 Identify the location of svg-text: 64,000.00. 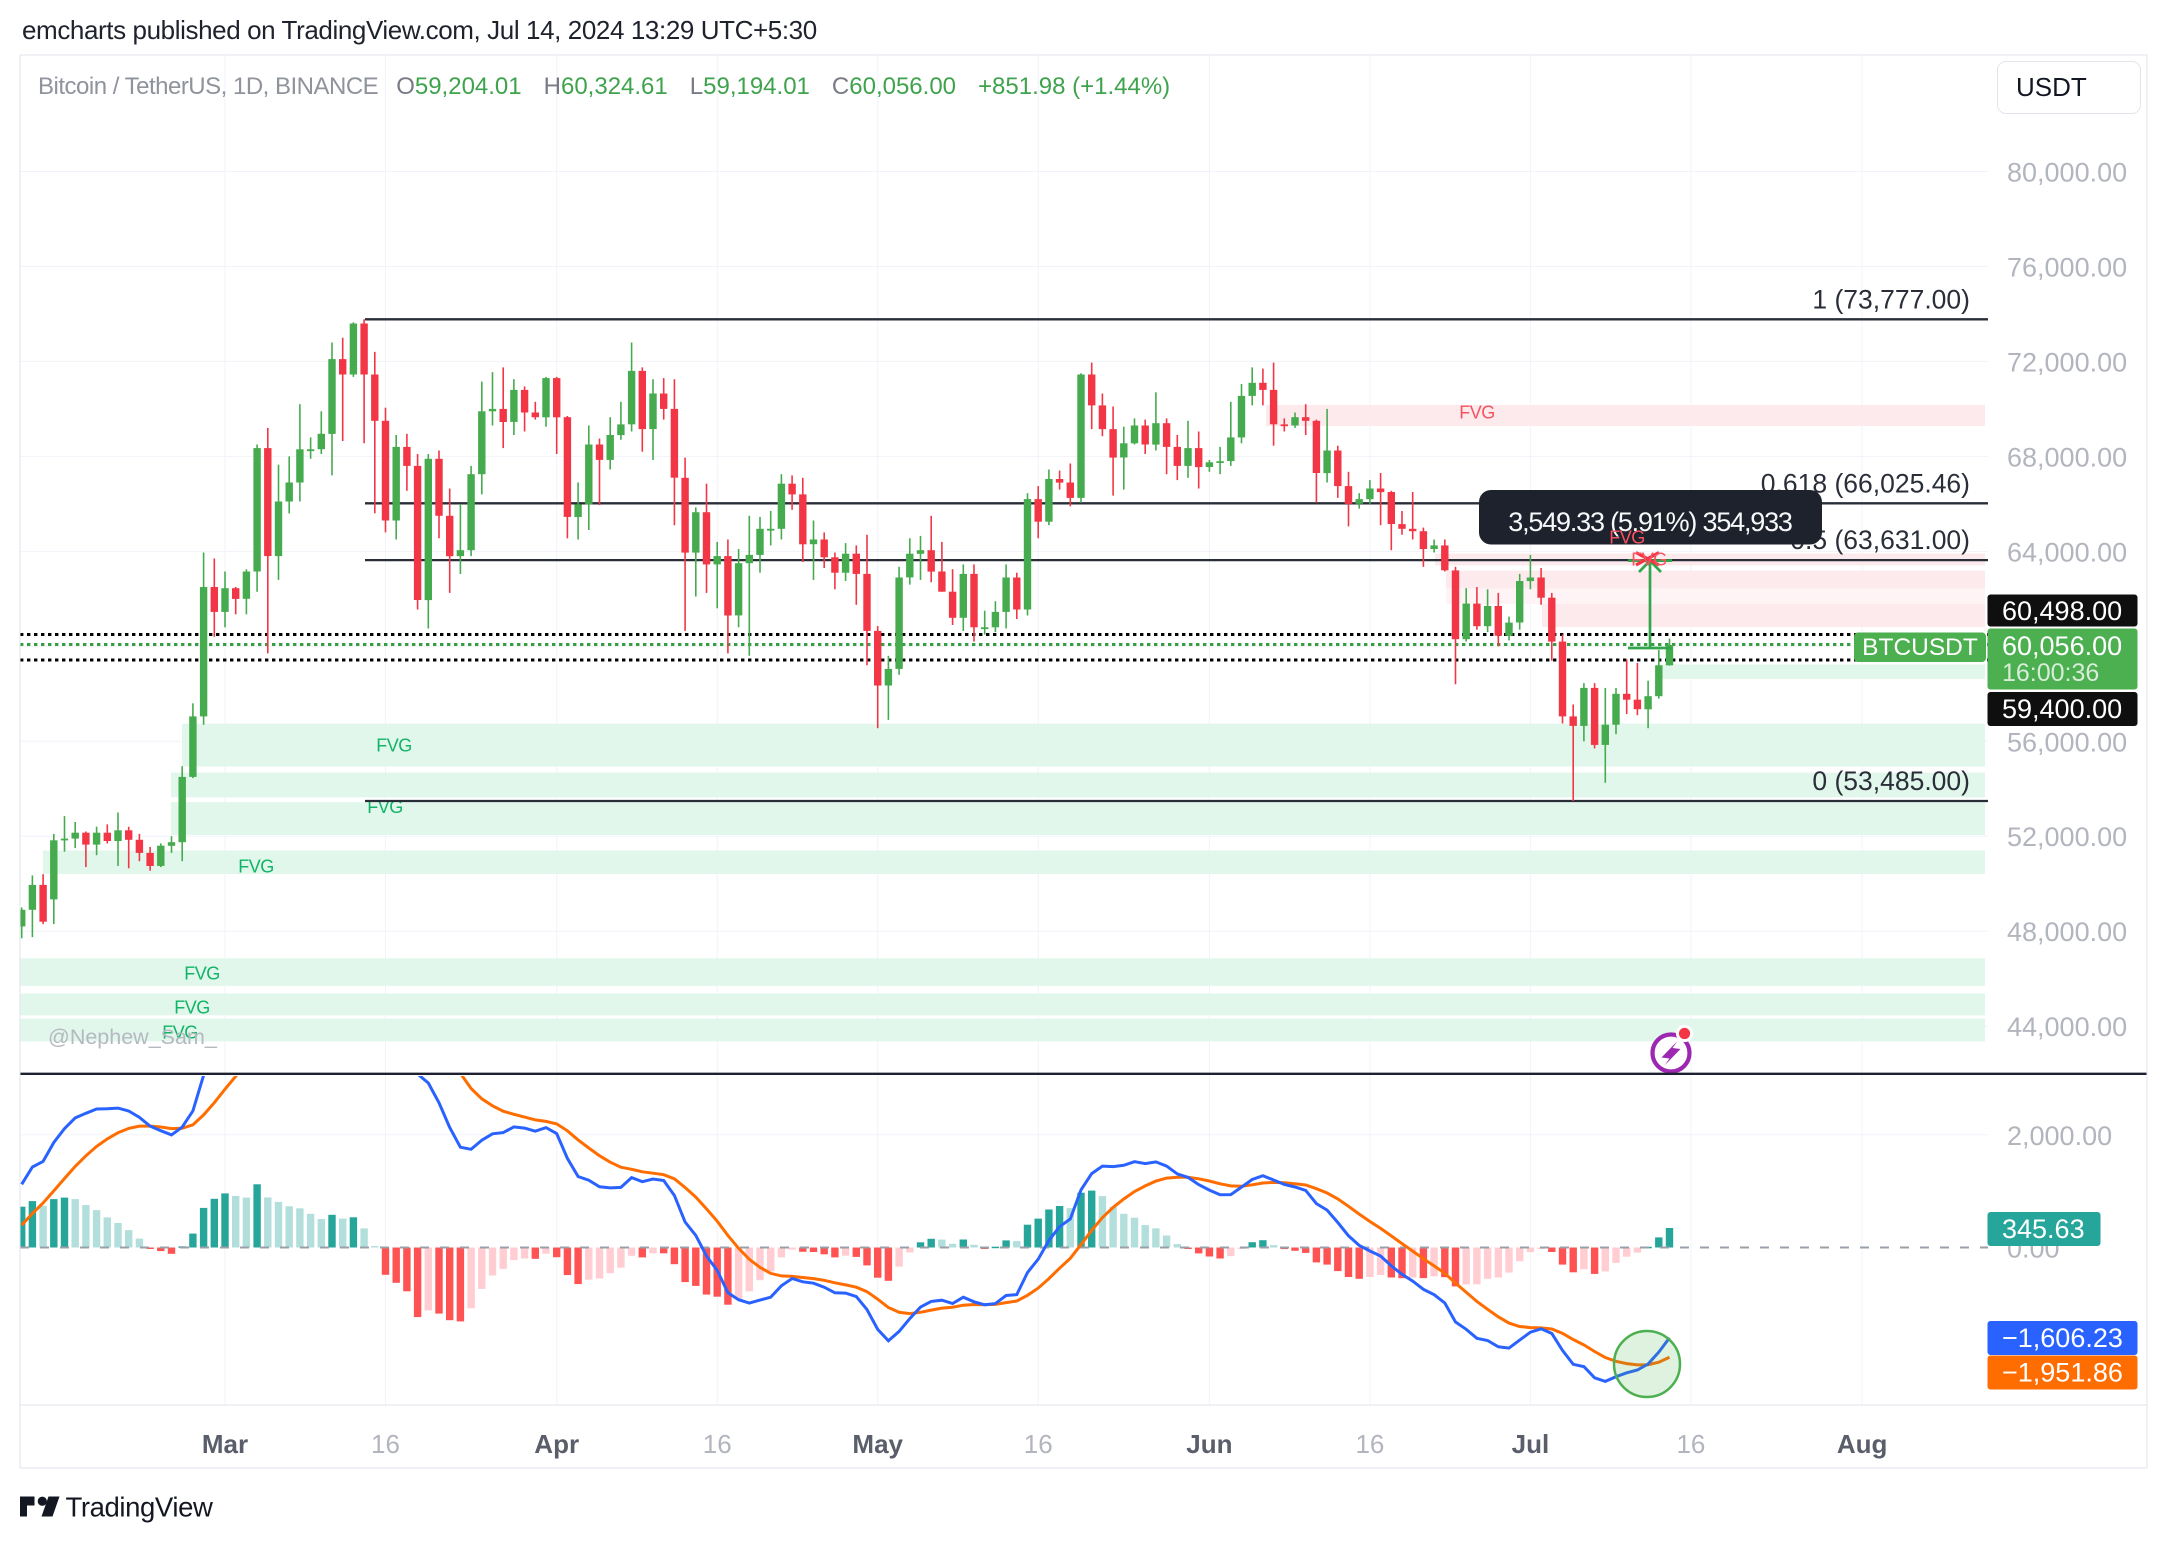
(2067, 552).